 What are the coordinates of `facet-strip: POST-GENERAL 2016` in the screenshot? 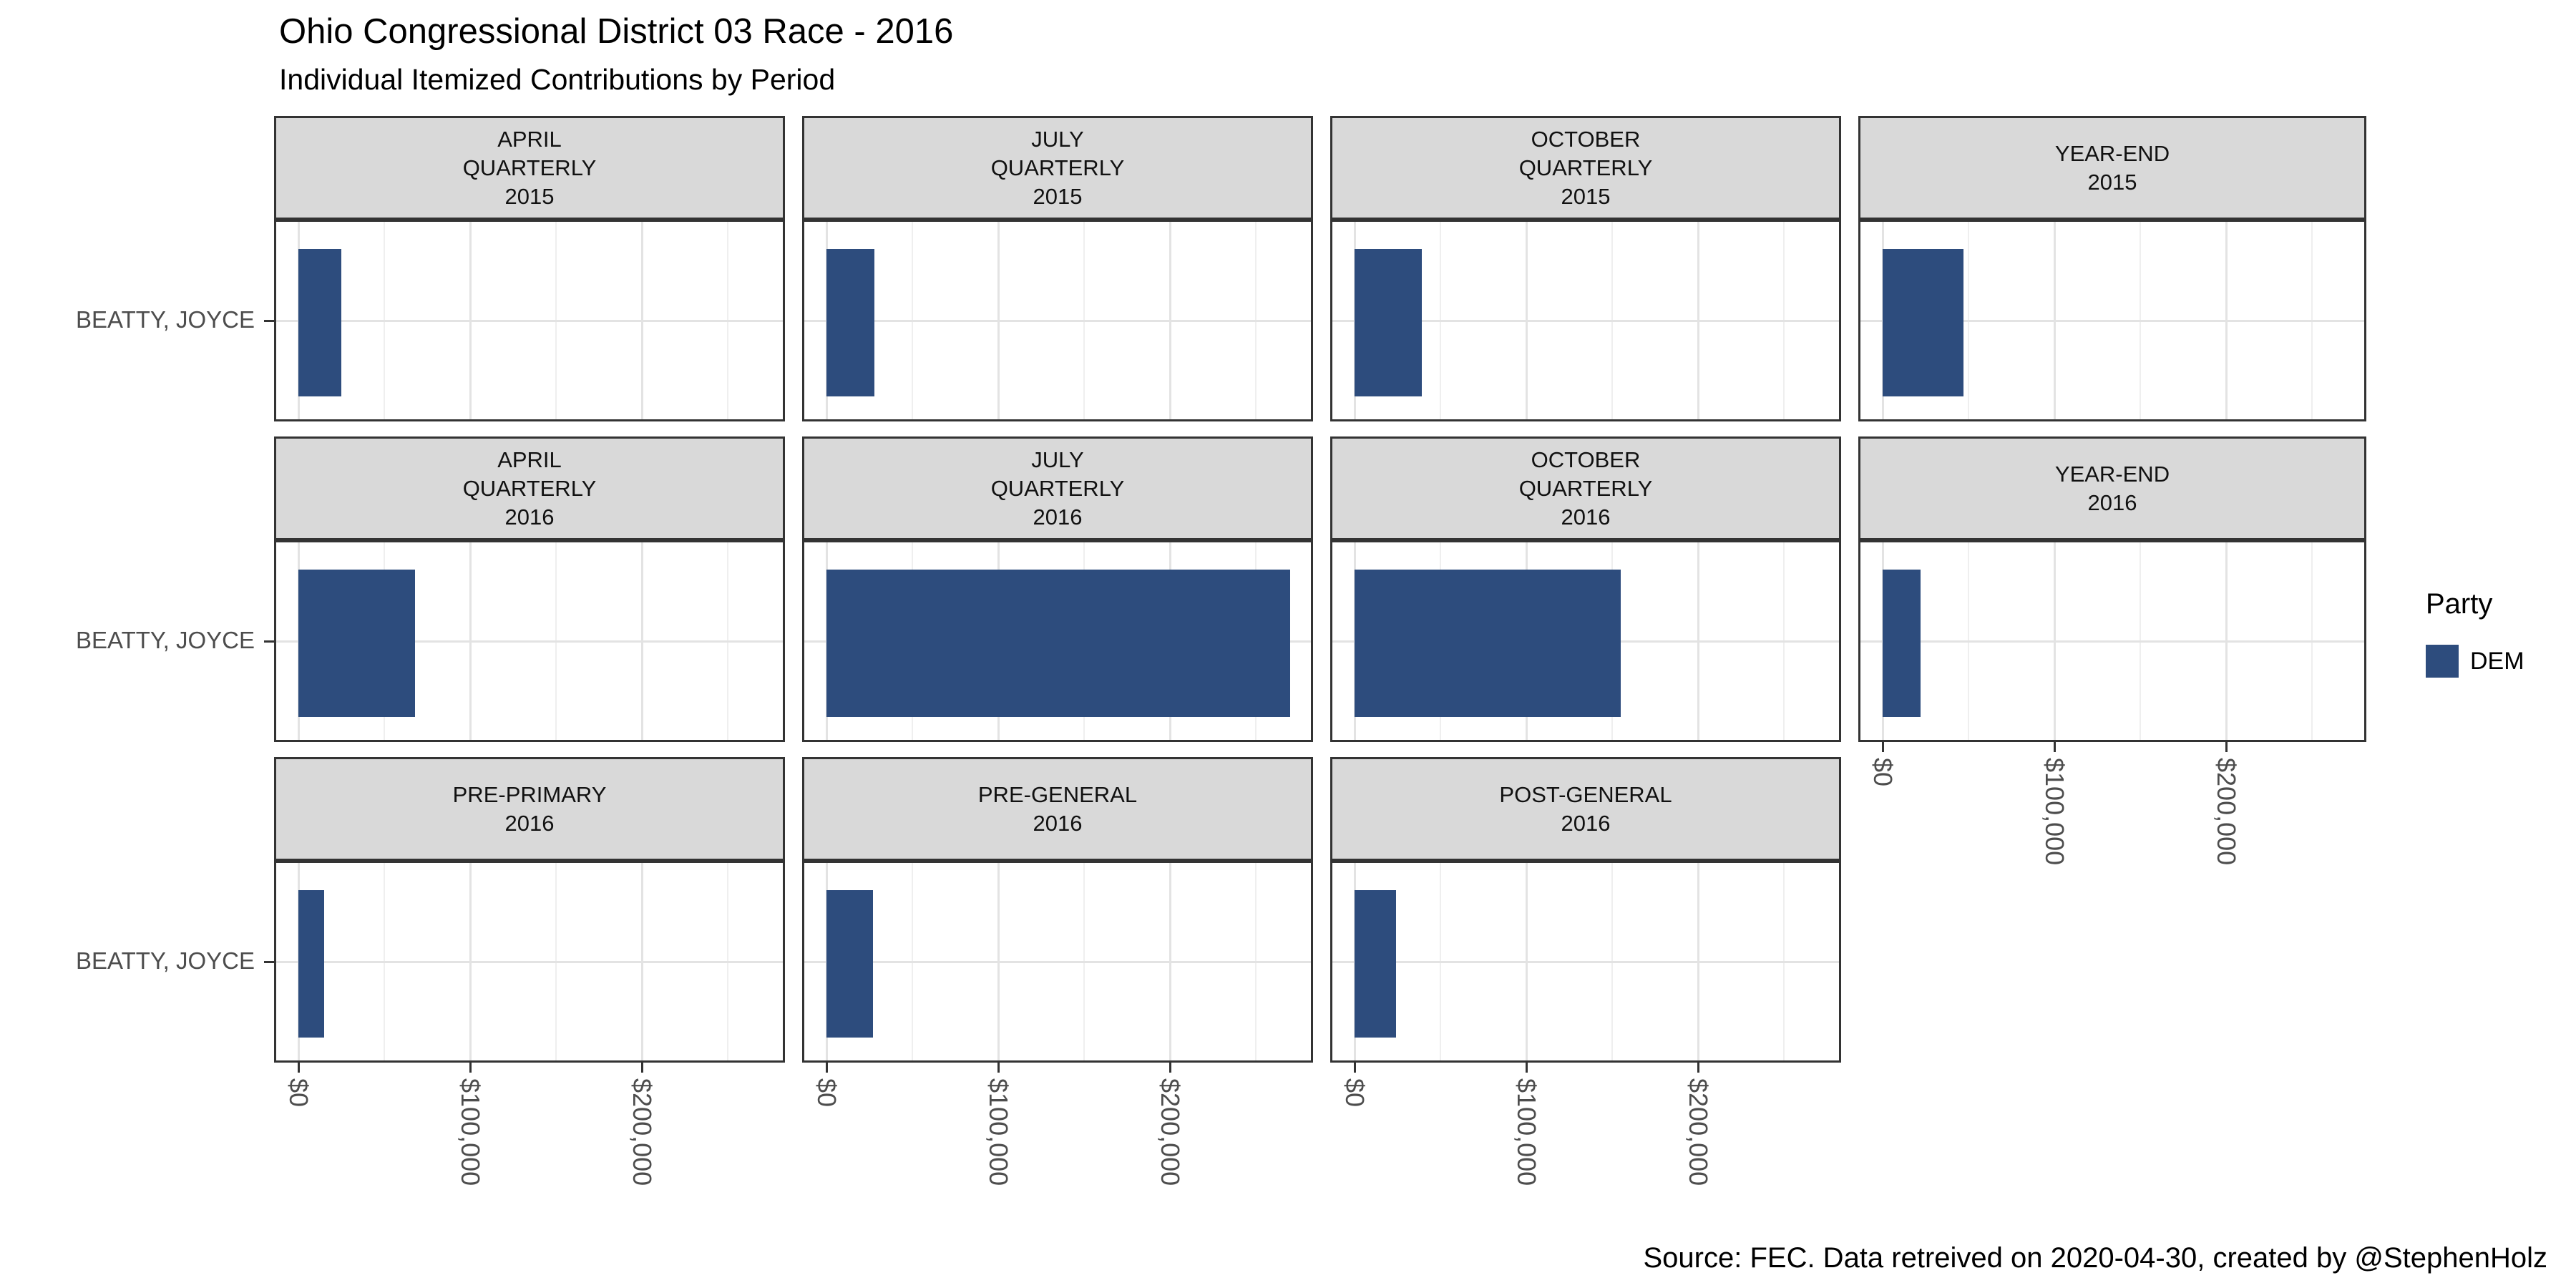 It's located at (1585, 809).